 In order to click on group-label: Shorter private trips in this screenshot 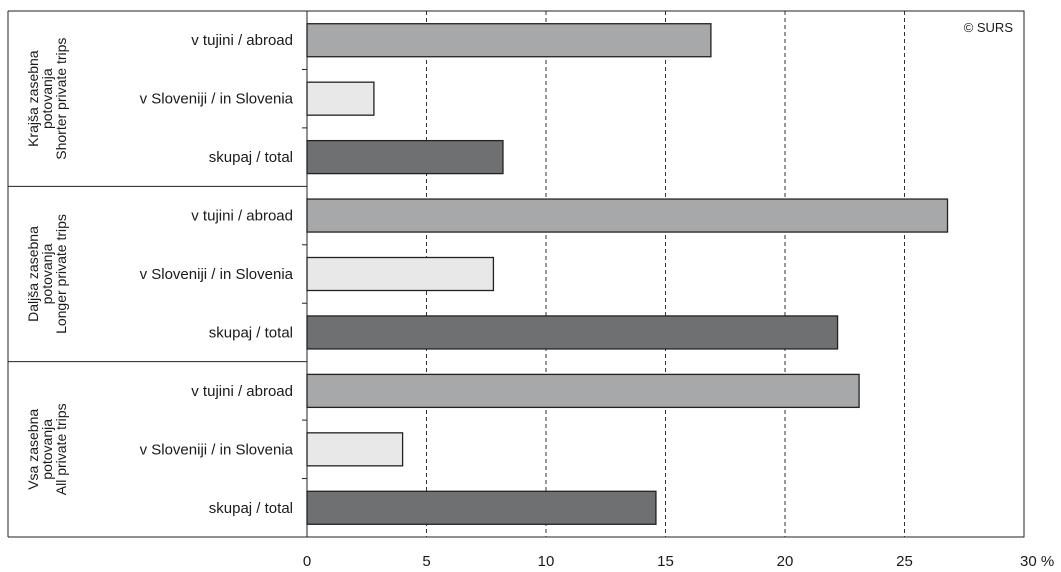, I will do `click(61, 99)`.